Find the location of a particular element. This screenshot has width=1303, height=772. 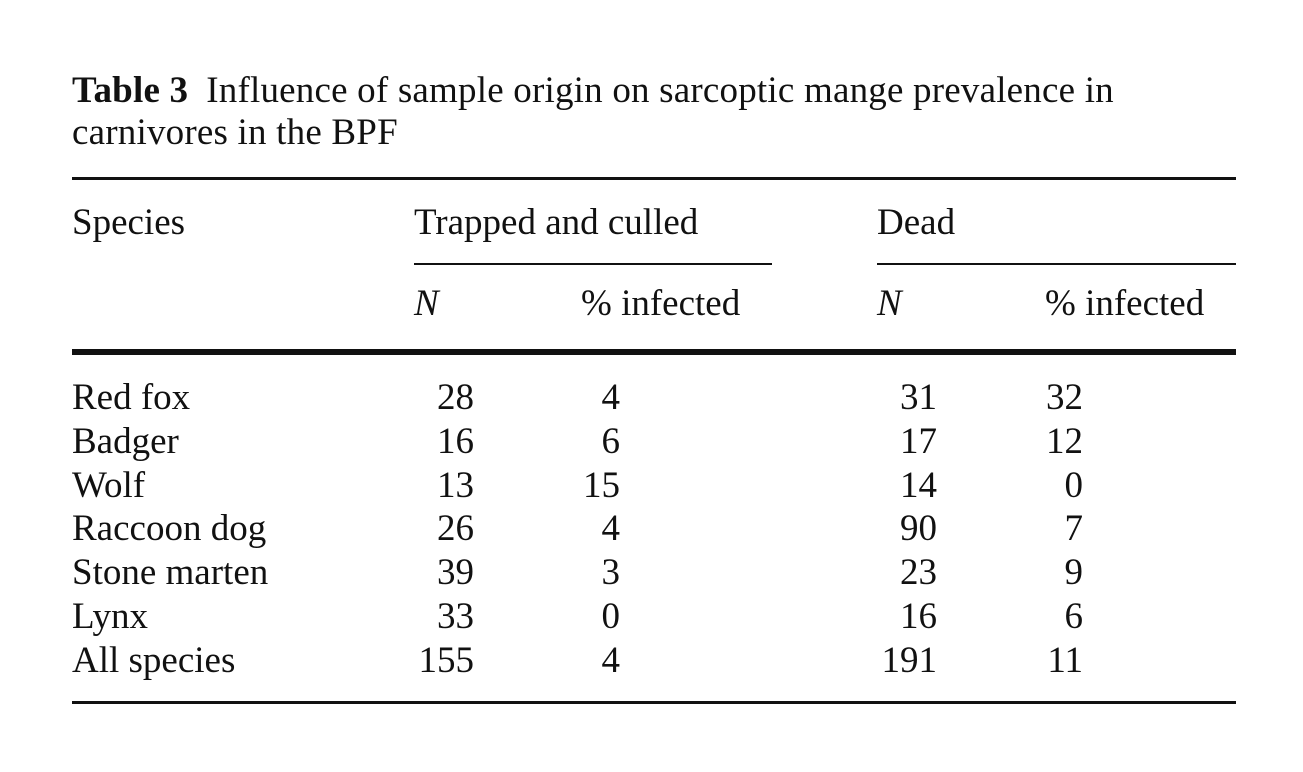

cell-dead-pct: 32 is located at coordinates (1064, 397).